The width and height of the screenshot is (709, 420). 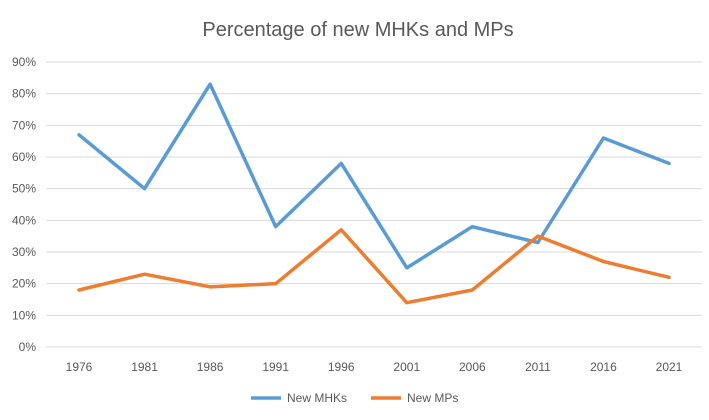 I want to click on y-tick-label: 90%, so click(x=24, y=62).